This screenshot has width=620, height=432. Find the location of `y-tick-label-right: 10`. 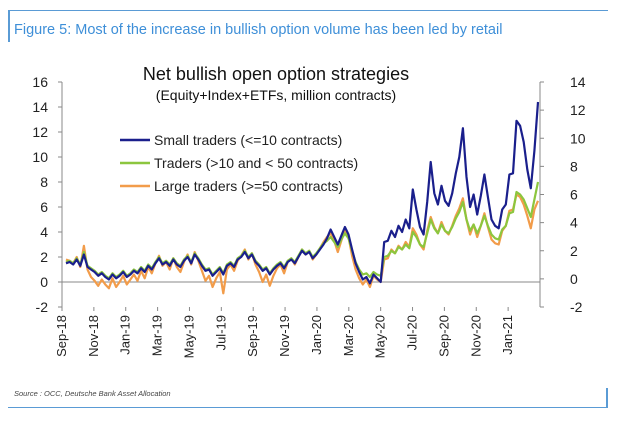

y-tick-label-right: 10 is located at coordinates (578, 138).